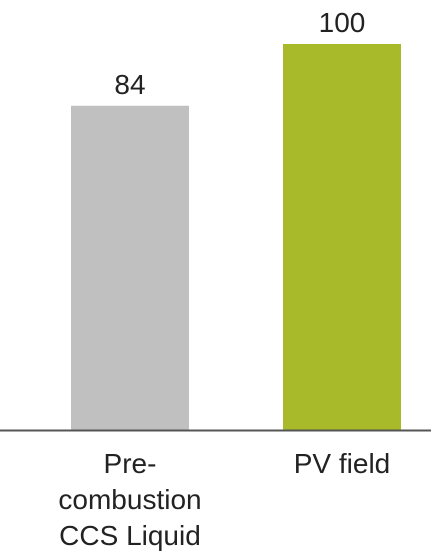 Image resolution: width=431 pixels, height=556 pixels. What do you see at coordinates (129, 499) in the screenshot?
I see `category-label-0-line-1: combustion` at bounding box center [129, 499].